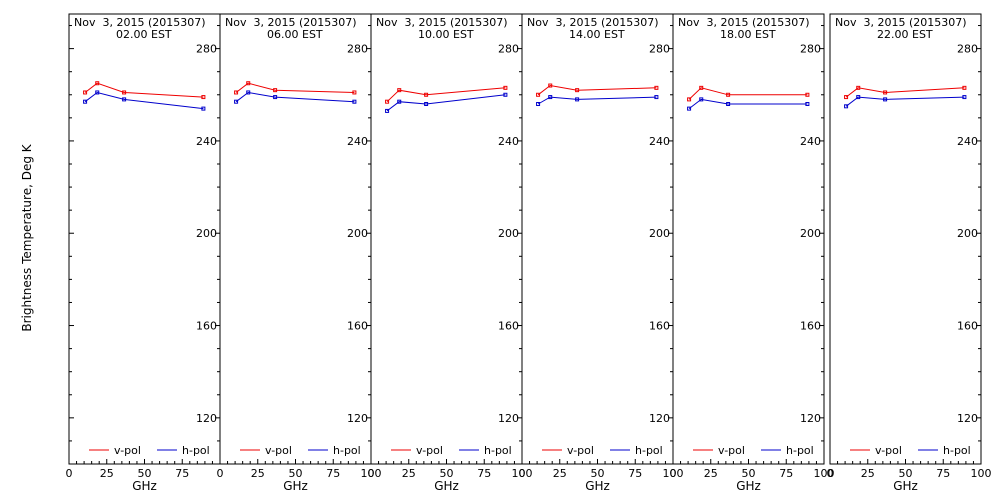 The image size is (1000, 500). What do you see at coordinates (830, 473) in the screenshot?
I see `x-tick-label: 0` at bounding box center [830, 473].